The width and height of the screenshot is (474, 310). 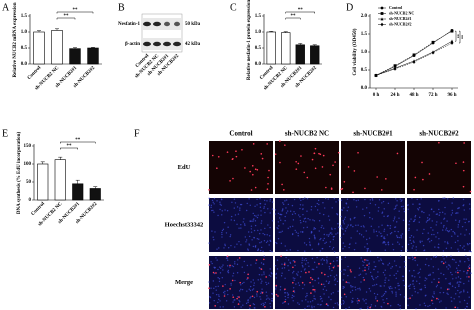 What do you see at coordinates (439, 225) in the screenshot?
I see `micrograph` at bounding box center [439, 225].